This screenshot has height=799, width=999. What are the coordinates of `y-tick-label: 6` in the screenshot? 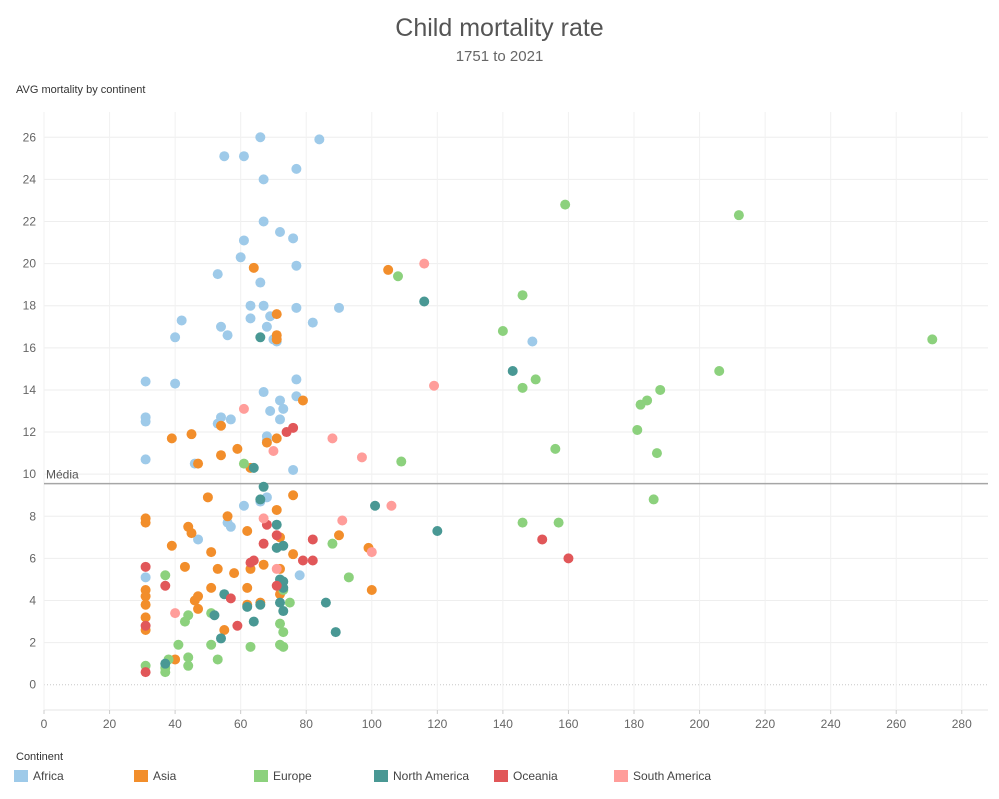 It's located at (32, 558).